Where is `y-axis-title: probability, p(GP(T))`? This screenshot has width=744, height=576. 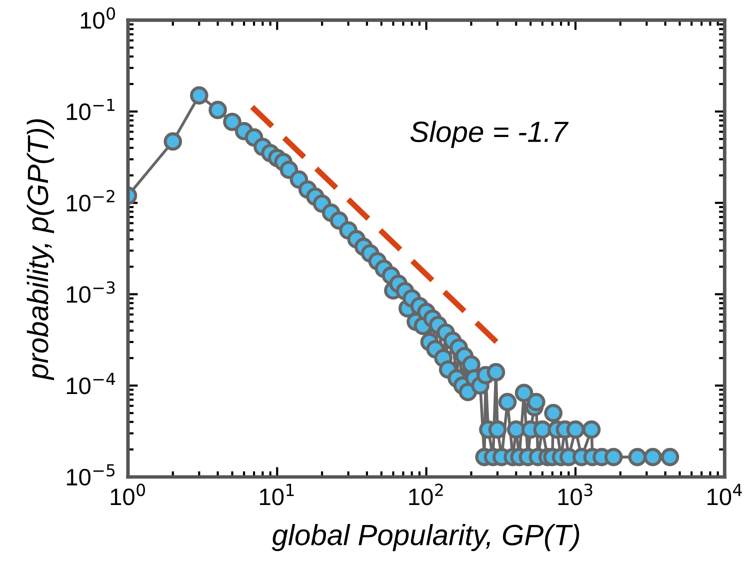
y-axis-title: probability, p(GP(T)) is located at coordinates (40, 249).